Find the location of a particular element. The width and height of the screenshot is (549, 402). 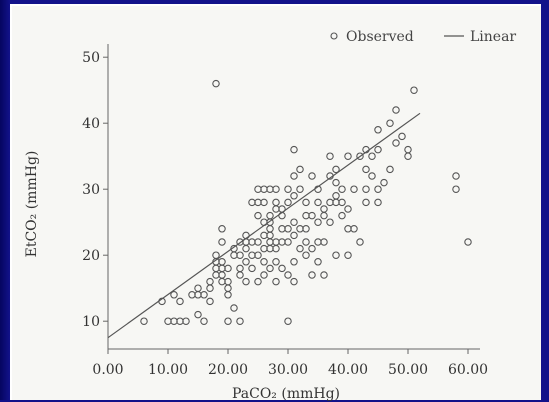

legend-linear-label: Linear is located at coordinates (493, 37).